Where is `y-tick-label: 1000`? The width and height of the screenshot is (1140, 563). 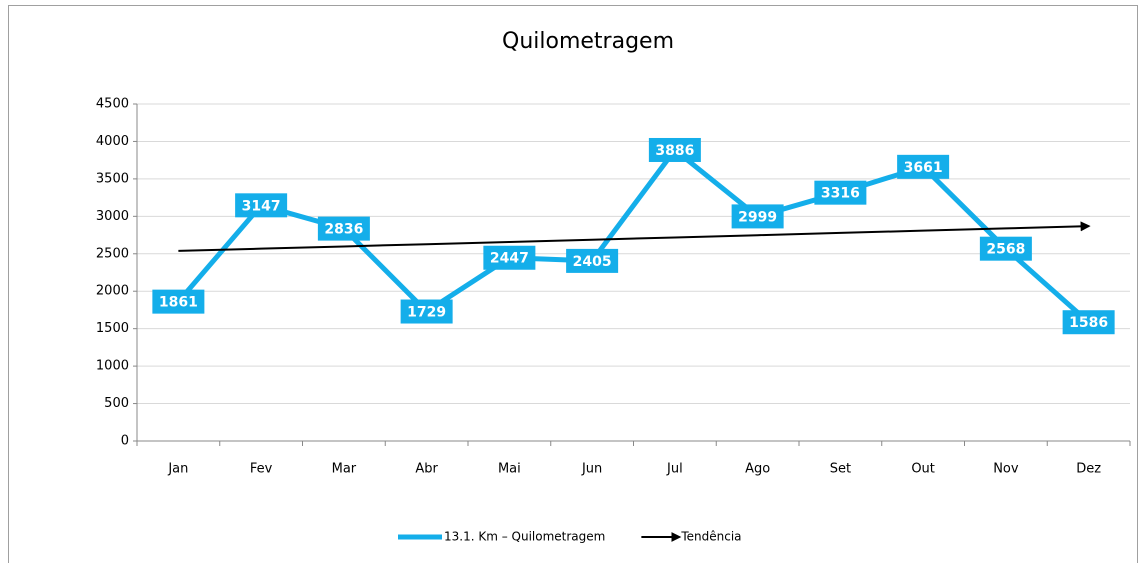
y-tick-label: 1000 is located at coordinates (112, 366).